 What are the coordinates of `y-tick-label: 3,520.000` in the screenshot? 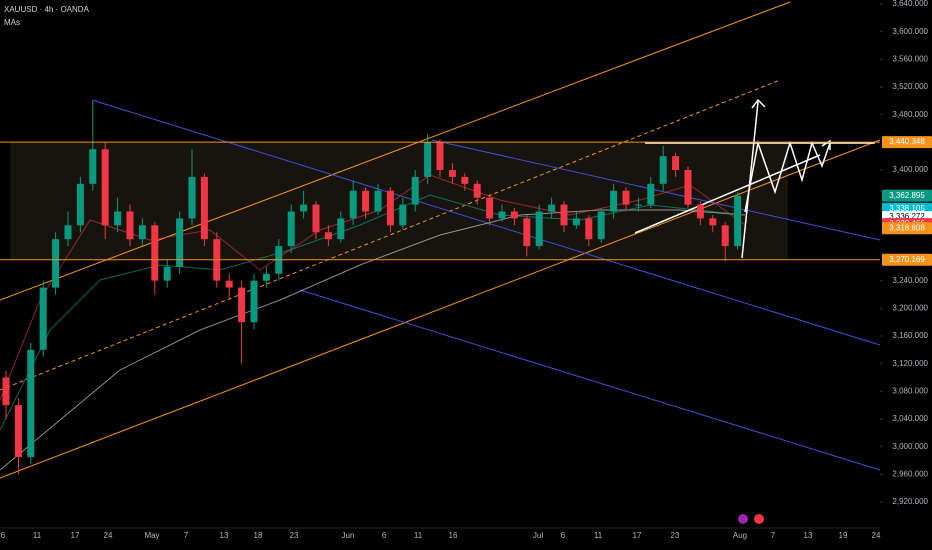 It's located at (910, 86).